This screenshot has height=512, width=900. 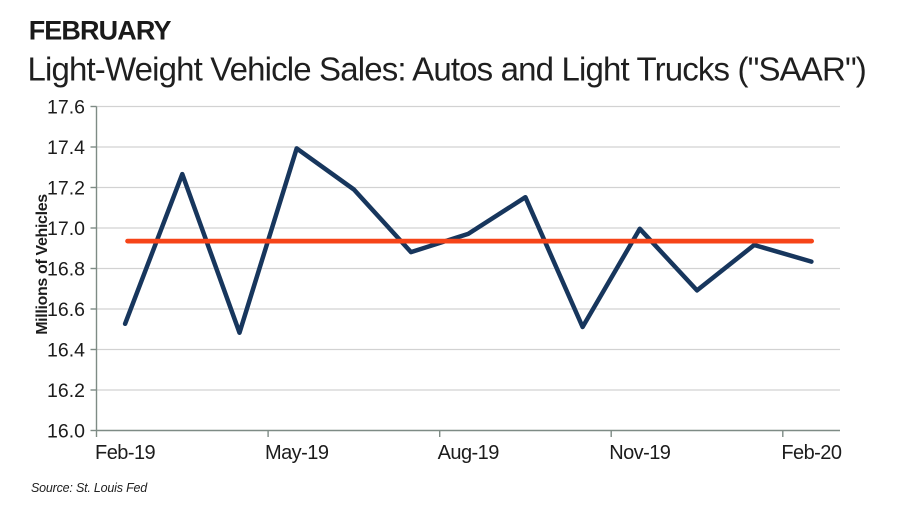 I want to click on svg-text: 16.2, so click(x=66, y=391).